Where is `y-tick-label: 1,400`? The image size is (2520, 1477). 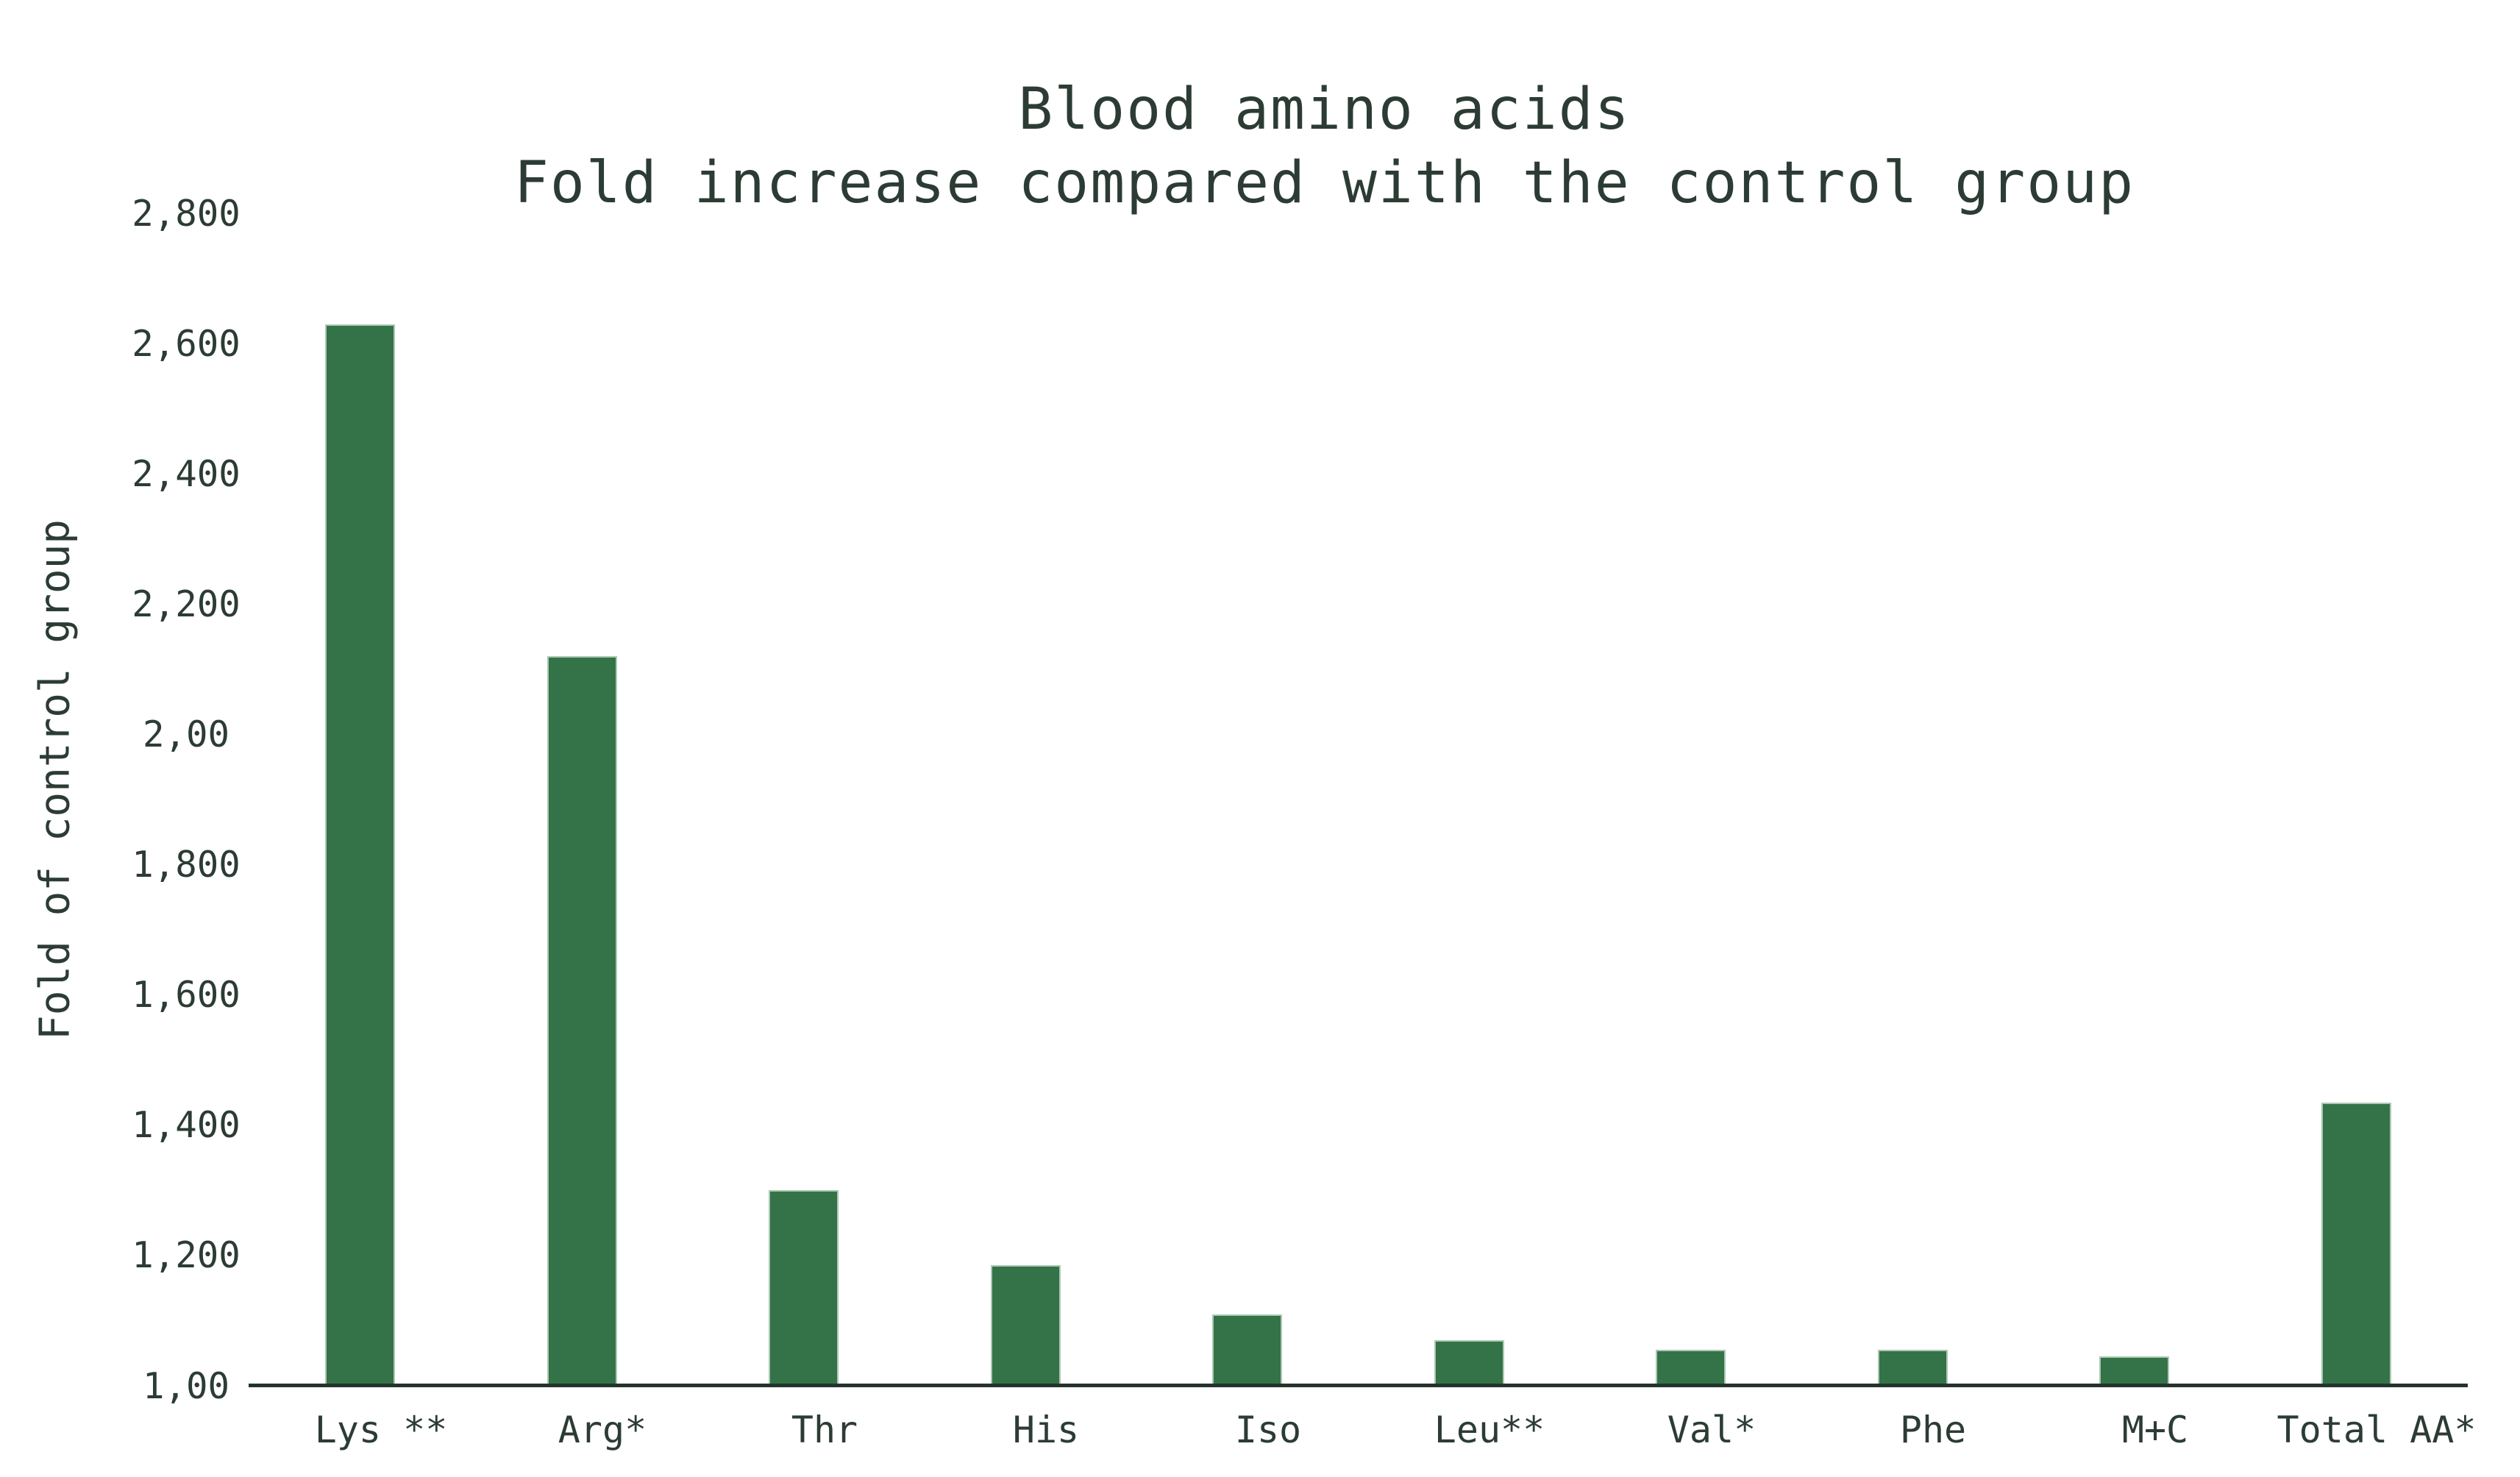
y-tick-label: 1,400 is located at coordinates (187, 1125).